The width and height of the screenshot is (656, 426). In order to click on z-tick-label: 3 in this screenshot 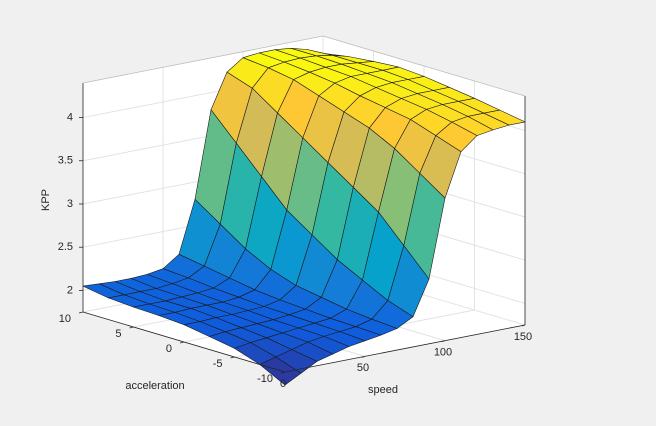, I will do `click(70, 204)`.